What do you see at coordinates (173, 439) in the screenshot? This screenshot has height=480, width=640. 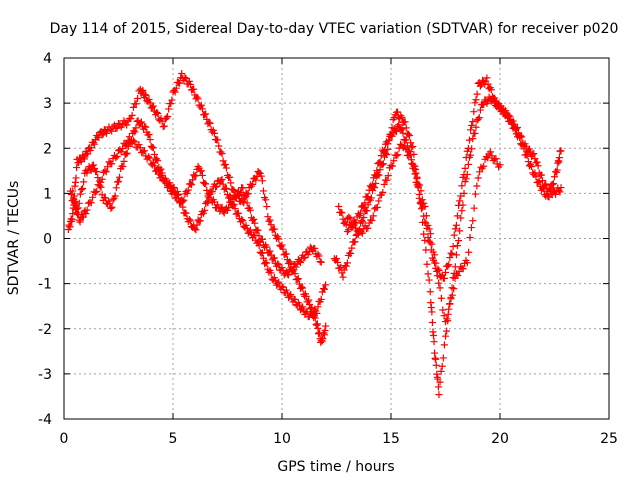 I see `x-tick-label: 5` at bounding box center [173, 439].